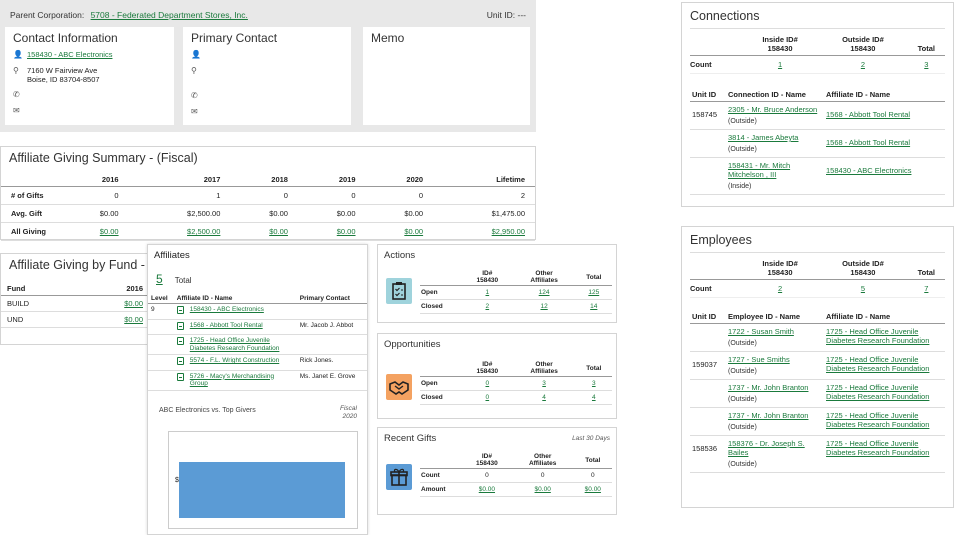 Image resolution: width=960 pixels, height=535 pixels. I want to click on conn-name-link: 2305 - Mr. Bruce Anderson, so click(773, 109).